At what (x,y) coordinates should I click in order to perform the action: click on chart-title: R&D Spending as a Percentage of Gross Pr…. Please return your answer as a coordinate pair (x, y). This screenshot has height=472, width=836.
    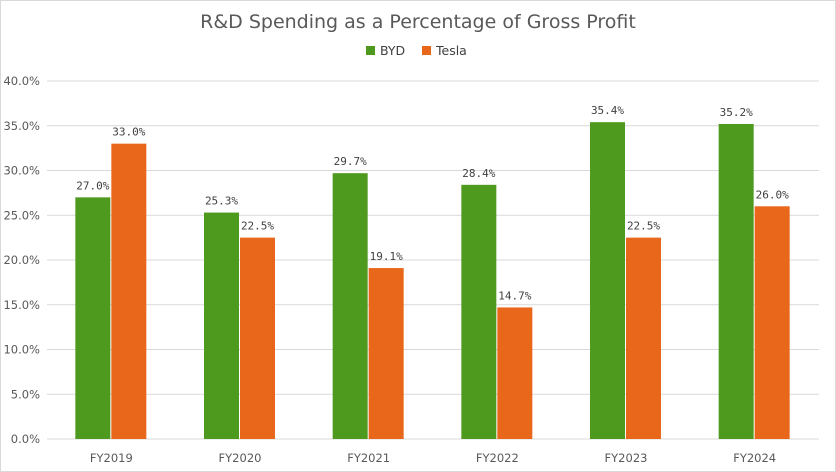
    Looking at the image, I should click on (418, 22).